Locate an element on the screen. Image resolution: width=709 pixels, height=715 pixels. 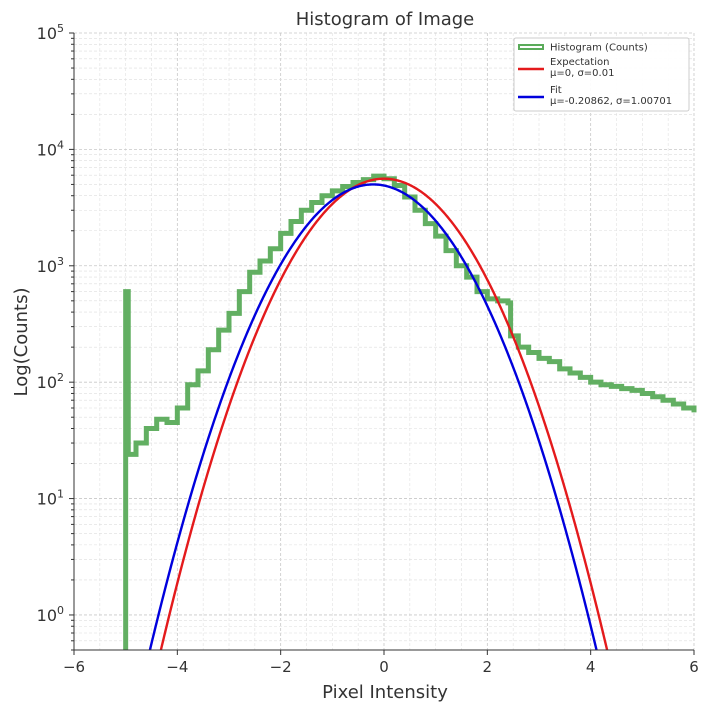
legend-label: μ=0, σ=0.01 is located at coordinates (582, 73).